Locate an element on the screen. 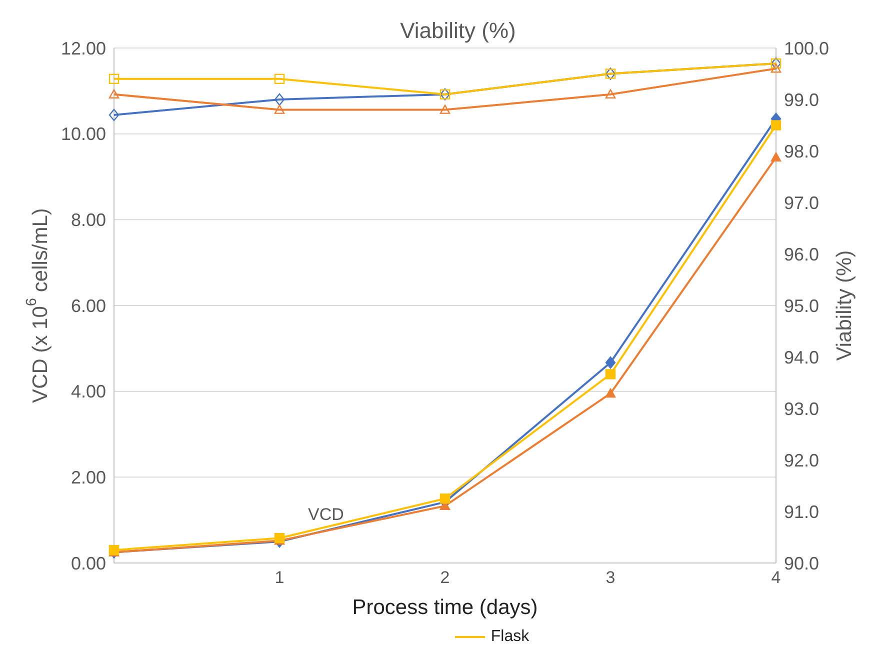  y2-tick-label: 95.0 is located at coordinates (802, 306).